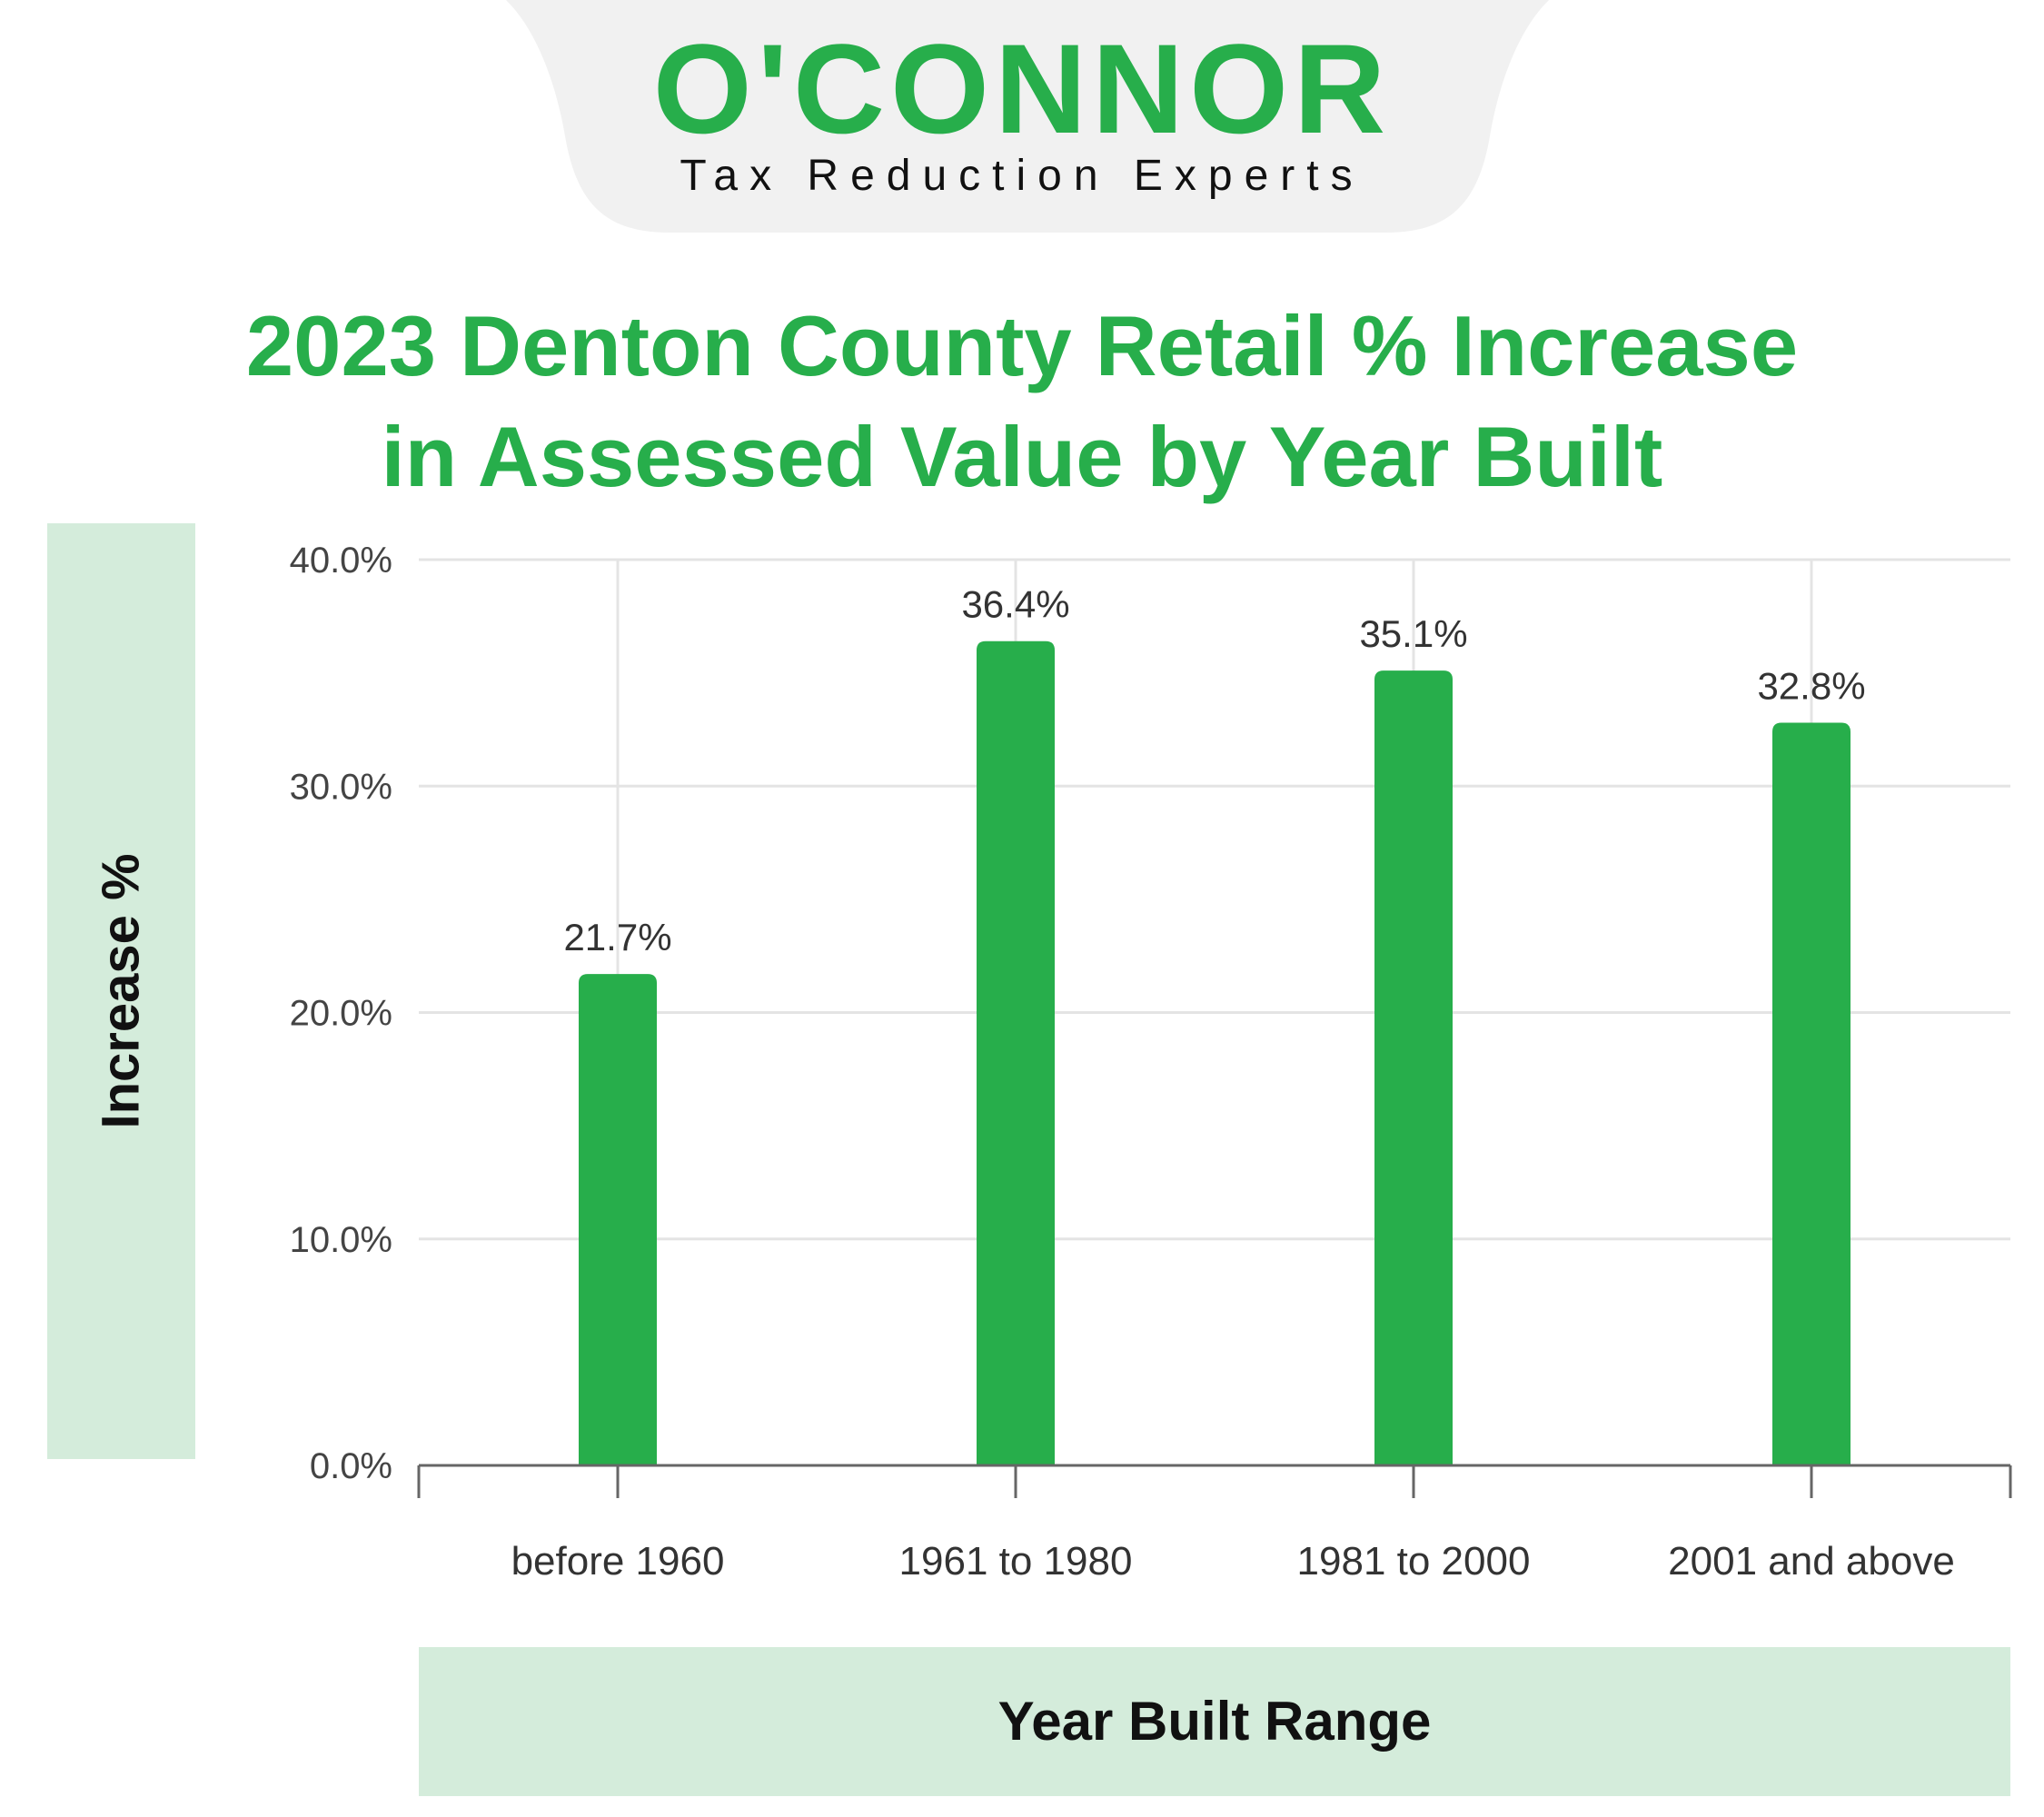 Image resolution: width=2044 pixels, height=1817 pixels. Describe the element at coordinates (1022, 456) in the screenshot. I see `chart-title-line-2: in Assessed Value by Year Built` at that location.